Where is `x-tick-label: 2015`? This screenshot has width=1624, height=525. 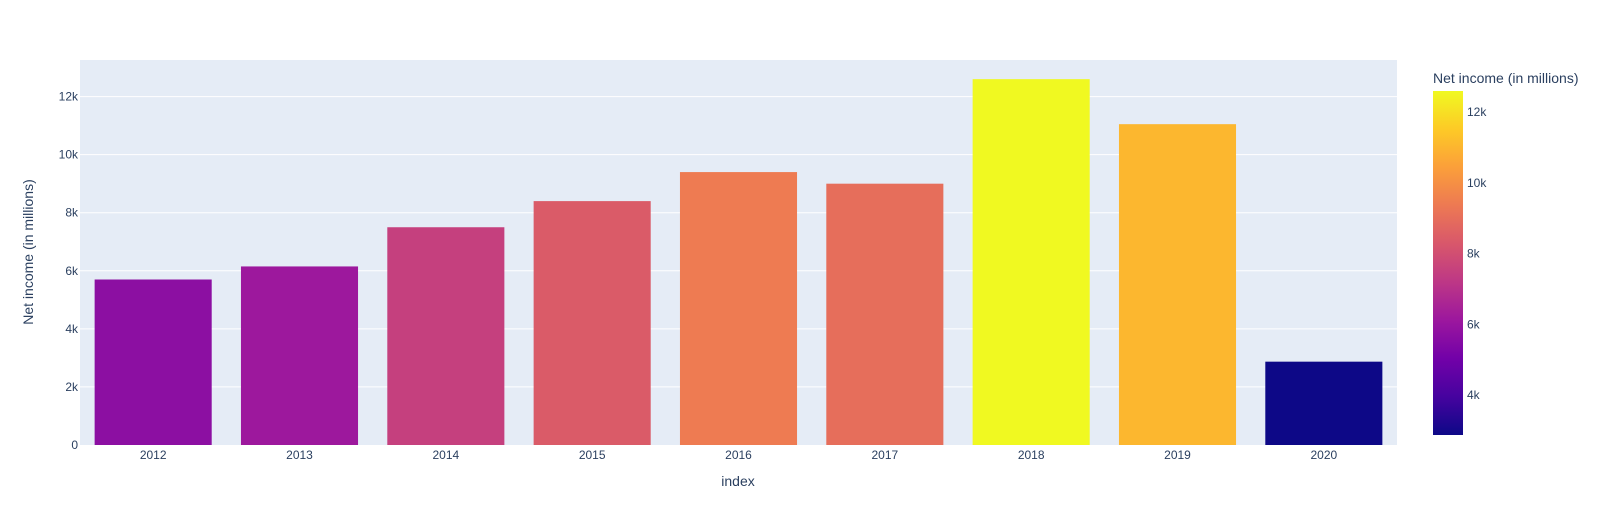
x-tick-label: 2015 is located at coordinates (592, 455).